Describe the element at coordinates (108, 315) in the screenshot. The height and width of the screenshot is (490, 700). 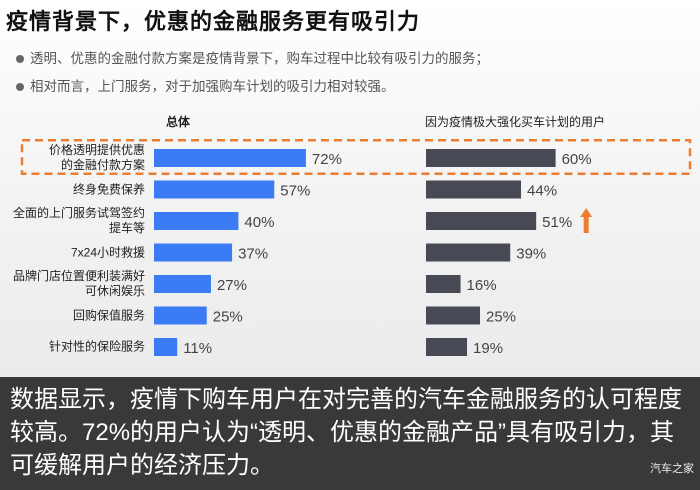
I see `category-label: 回购保值服务` at that location.